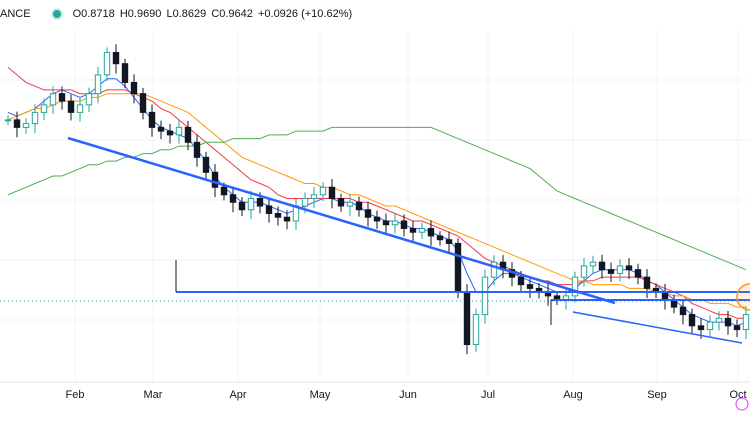 This screenshot has height=430, width=750. Describe the element at coordinates (573, 395) in the screenshot. I see `x-tick-label: Aug` at that location.